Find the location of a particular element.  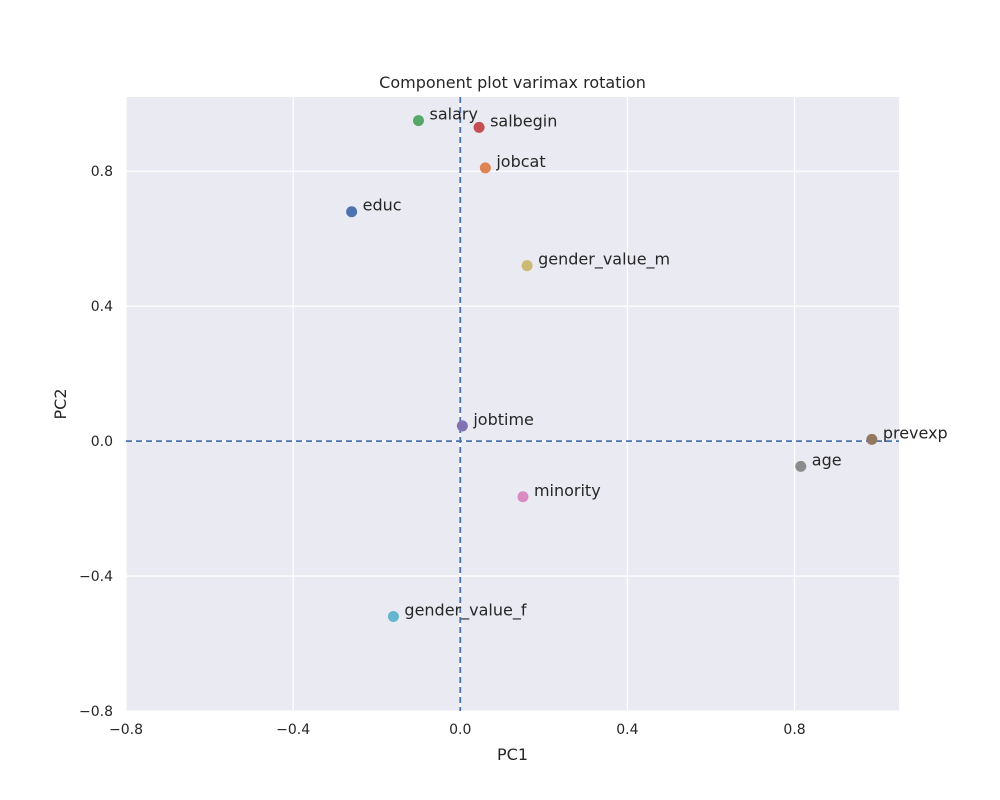

x-tick-label: 0.0 is located at coordinates (460, 730).